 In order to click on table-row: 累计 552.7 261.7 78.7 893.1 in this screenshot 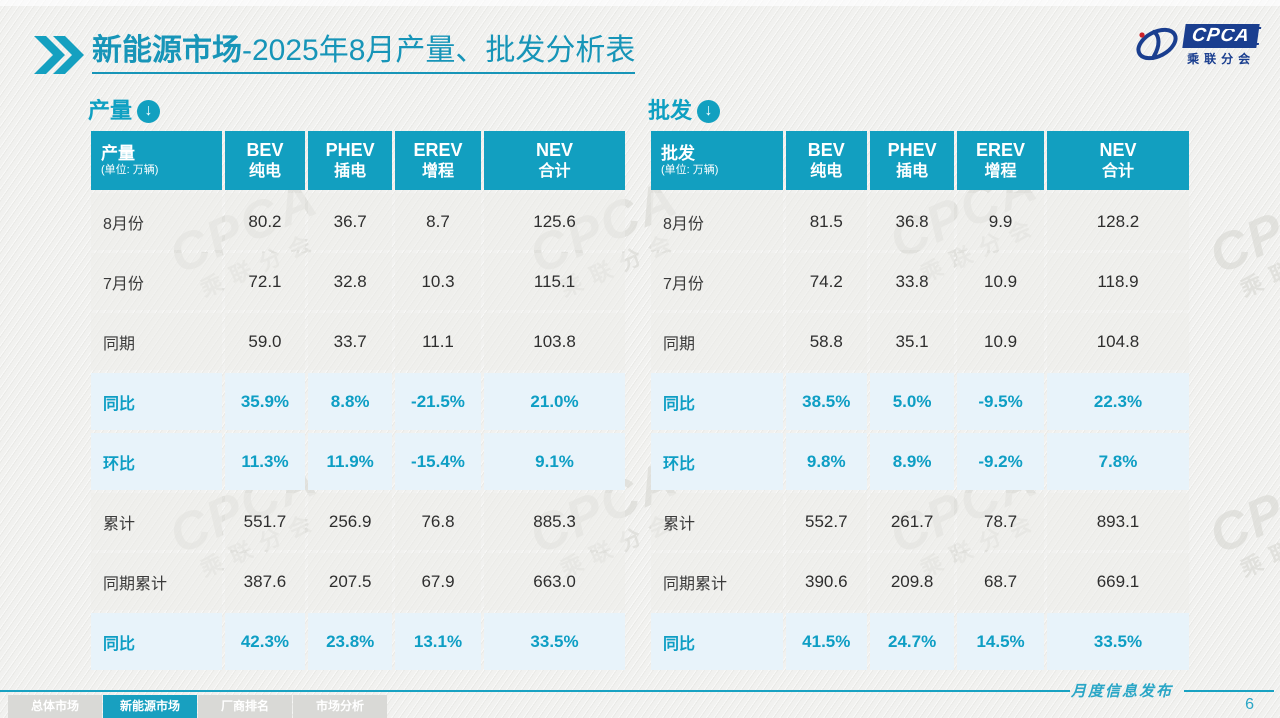, I will do `click(920, 521)`.